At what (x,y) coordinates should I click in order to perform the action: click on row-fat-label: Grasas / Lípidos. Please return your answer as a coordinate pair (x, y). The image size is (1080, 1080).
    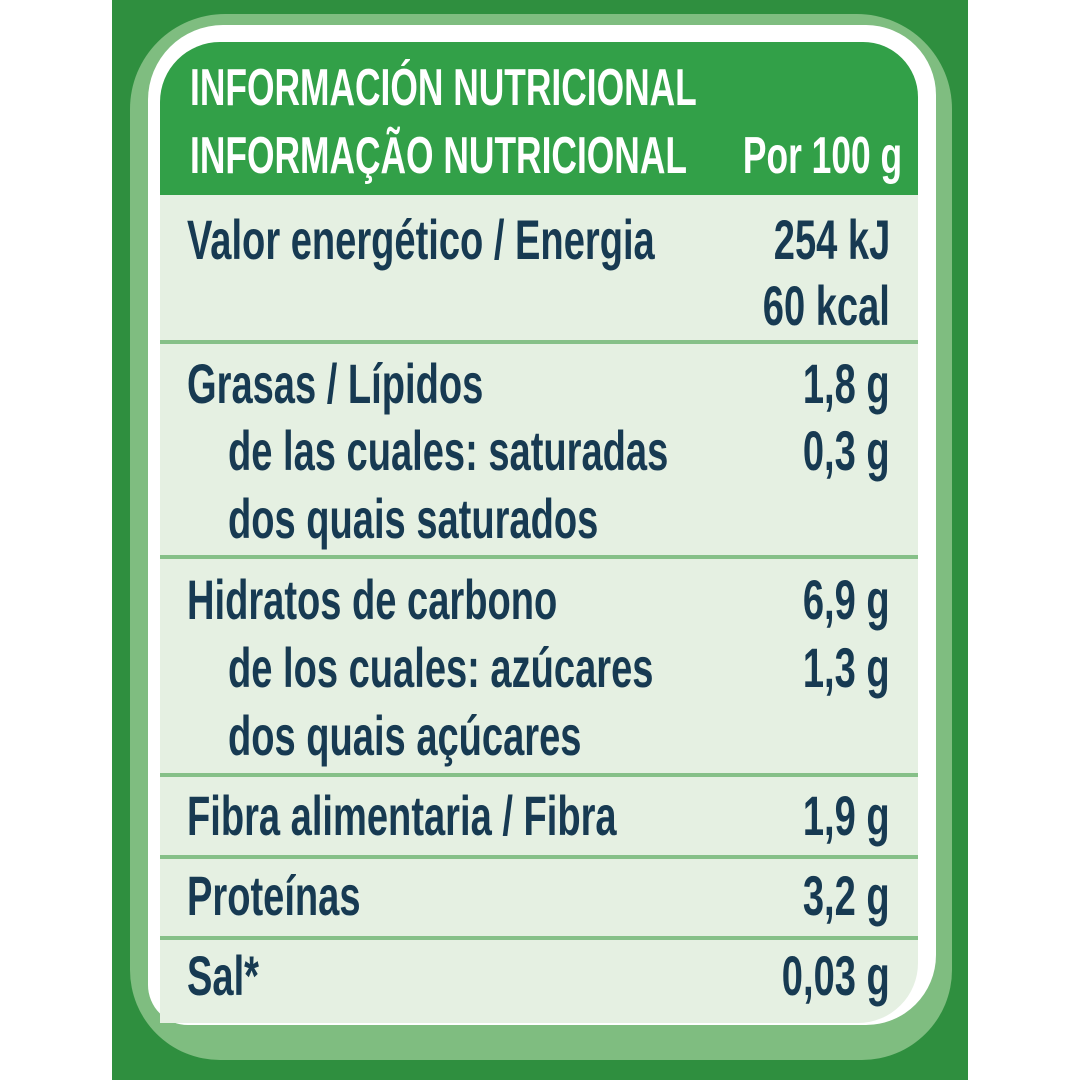
    Looking at the image, I should click on (335, 383).